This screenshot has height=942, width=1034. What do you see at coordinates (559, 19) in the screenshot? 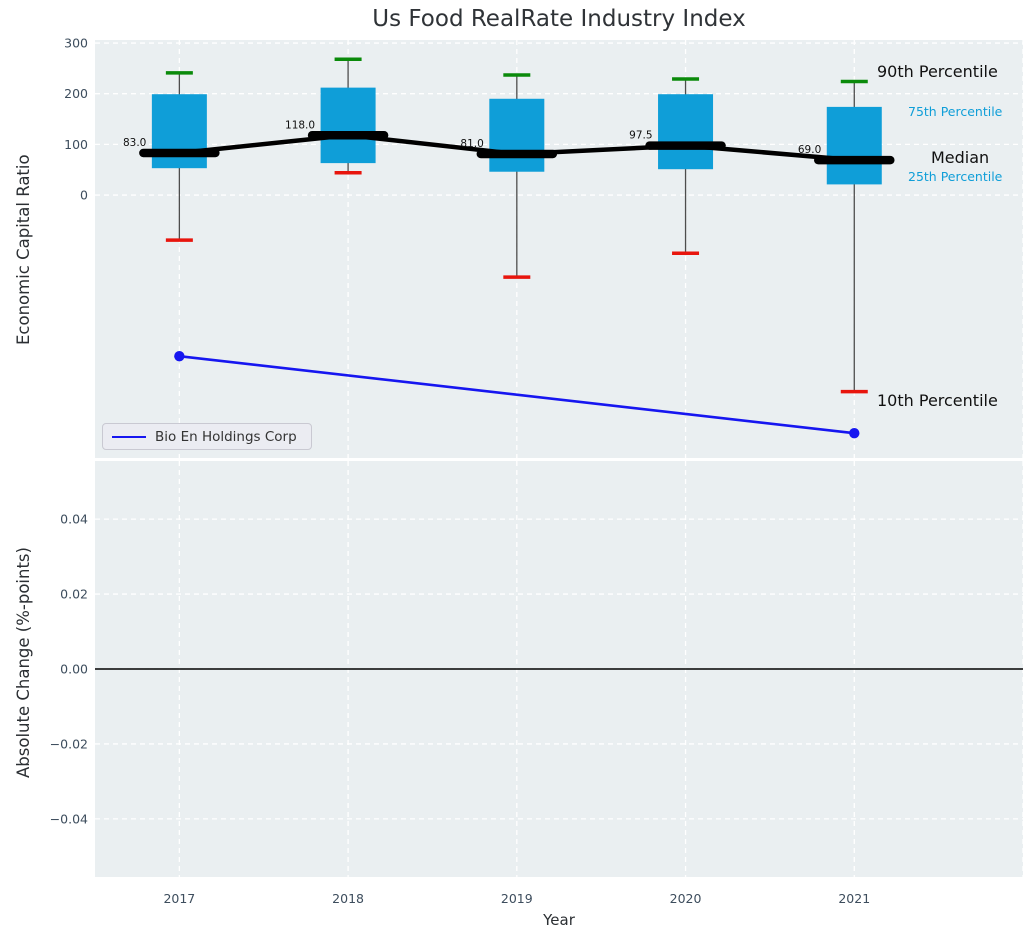
I see `chart-title: Us Food RealRate Industry Index` at bounding box center [559, 19].